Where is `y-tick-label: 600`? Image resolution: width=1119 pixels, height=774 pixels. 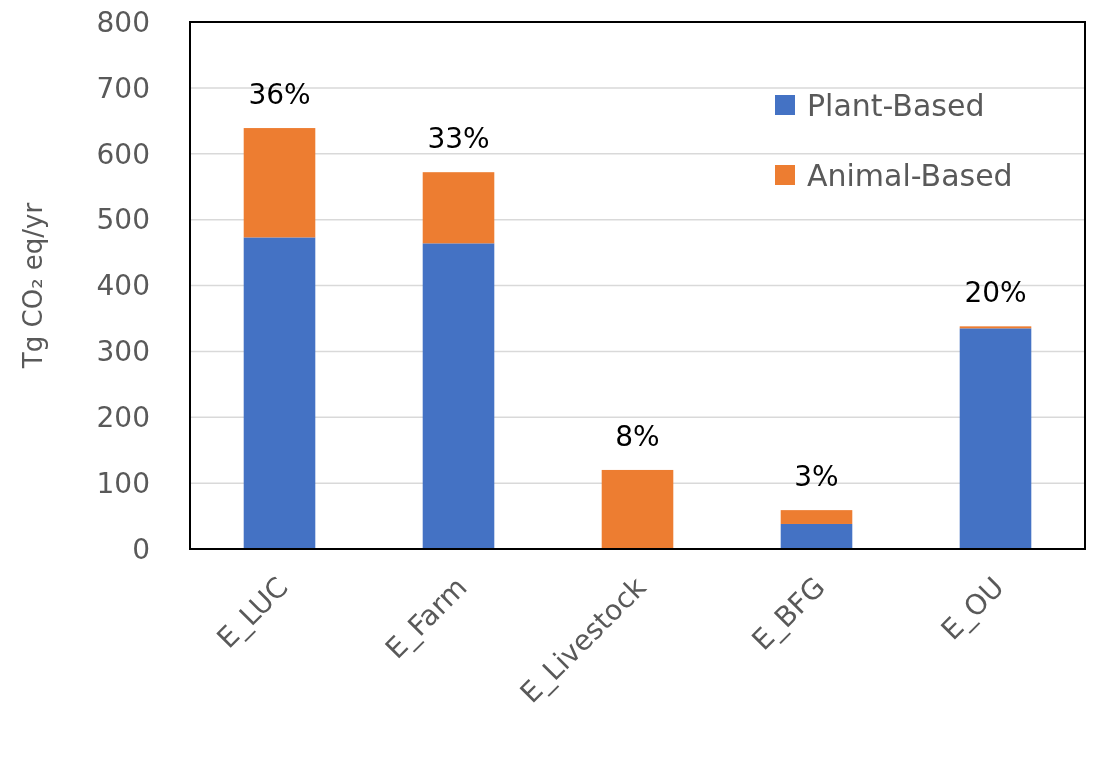 y-tick-label: 600 is located at coordinates (123, 154).